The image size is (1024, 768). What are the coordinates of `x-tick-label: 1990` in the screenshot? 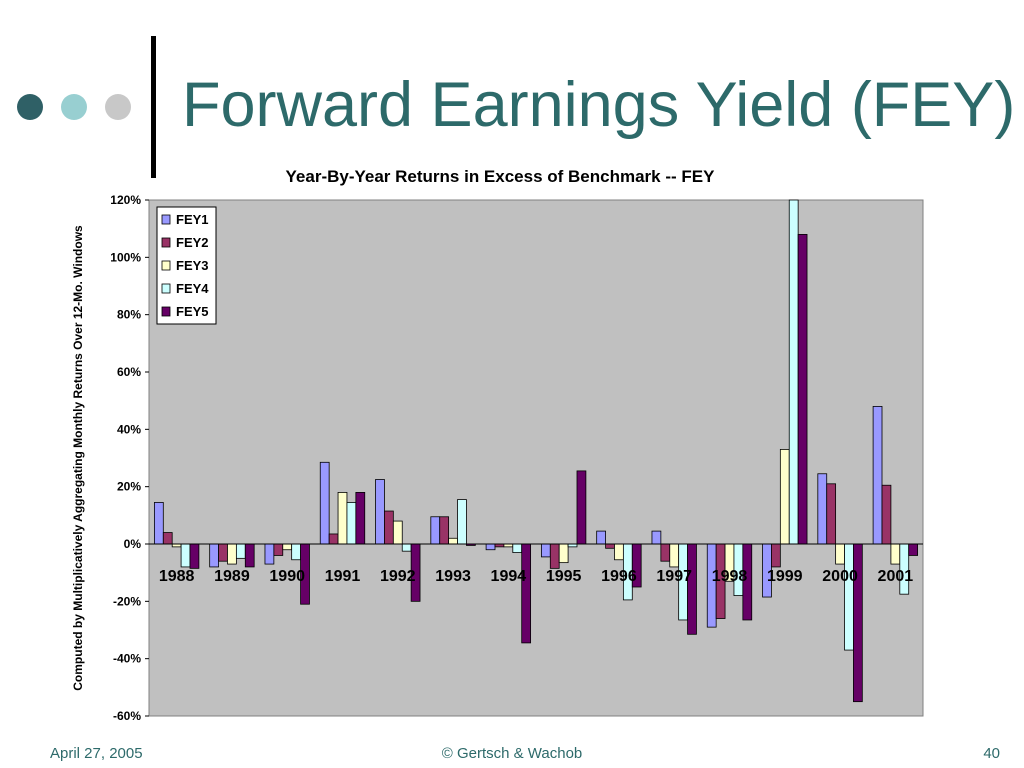 It's located at (287, 576).